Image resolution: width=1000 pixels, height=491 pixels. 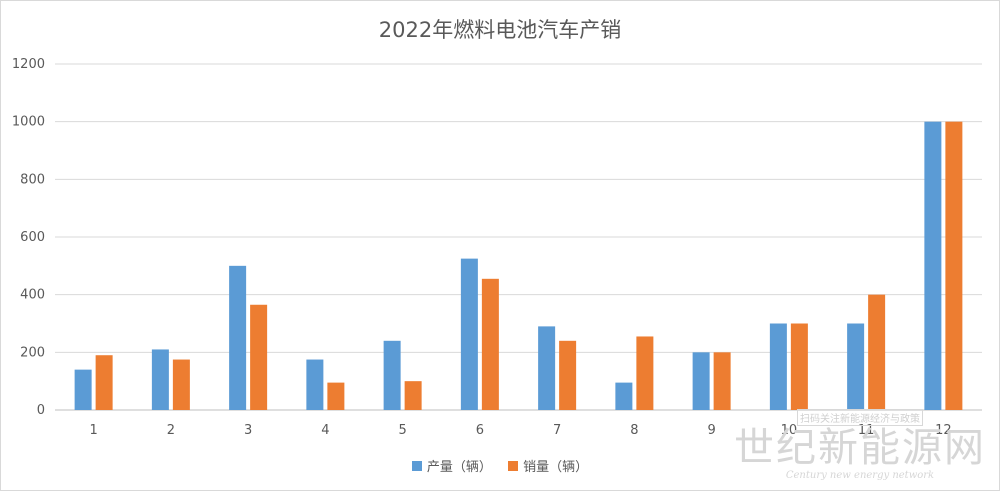 I want to click on y-tick-label: 200, so click(x=32, y=352).